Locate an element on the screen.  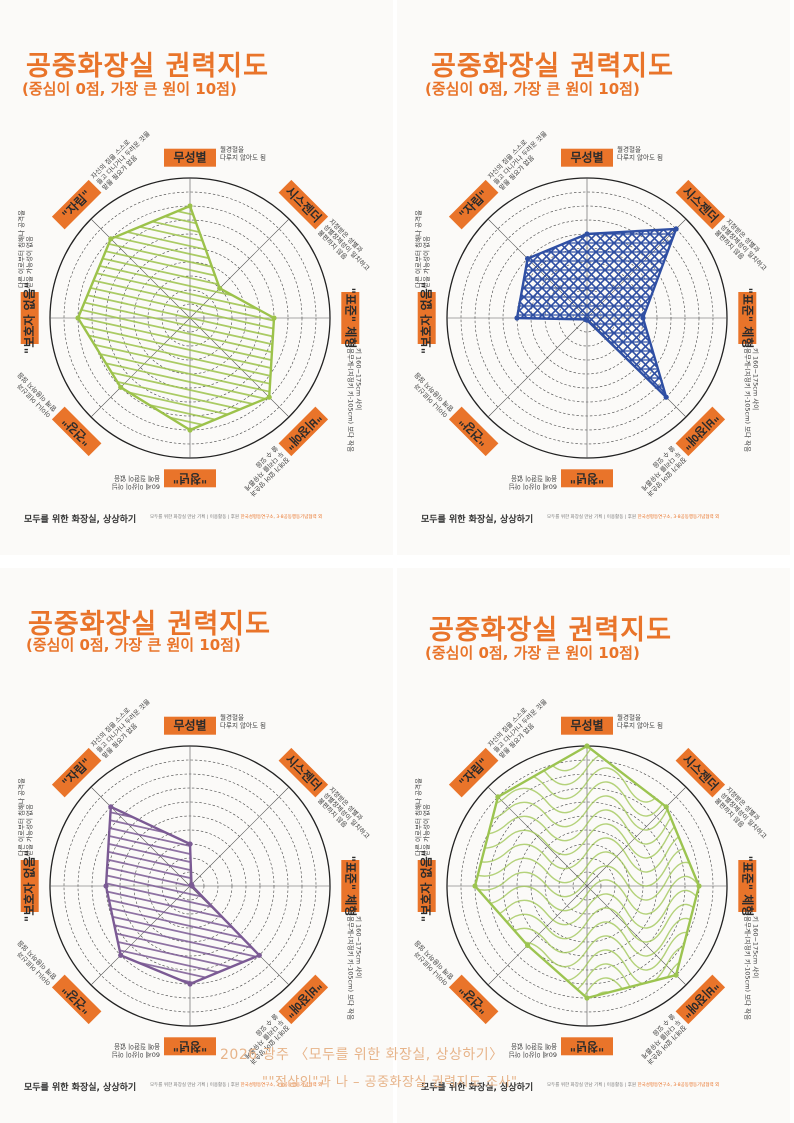
radar-hatch-fill is located at coordinates (190, 266).